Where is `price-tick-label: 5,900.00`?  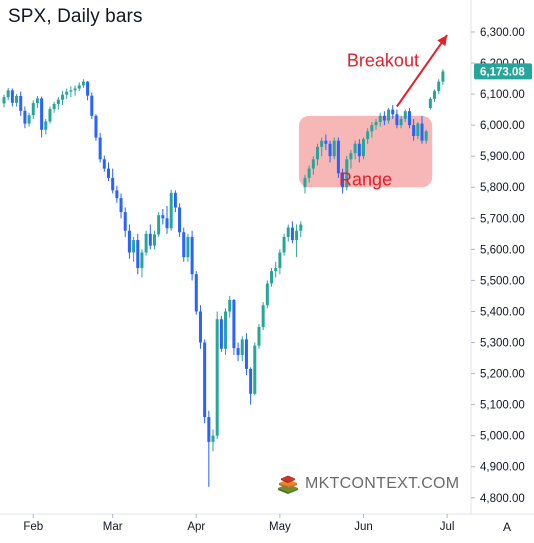
price-tick-label: 5,900.00 is located at coordinates (502, 157).